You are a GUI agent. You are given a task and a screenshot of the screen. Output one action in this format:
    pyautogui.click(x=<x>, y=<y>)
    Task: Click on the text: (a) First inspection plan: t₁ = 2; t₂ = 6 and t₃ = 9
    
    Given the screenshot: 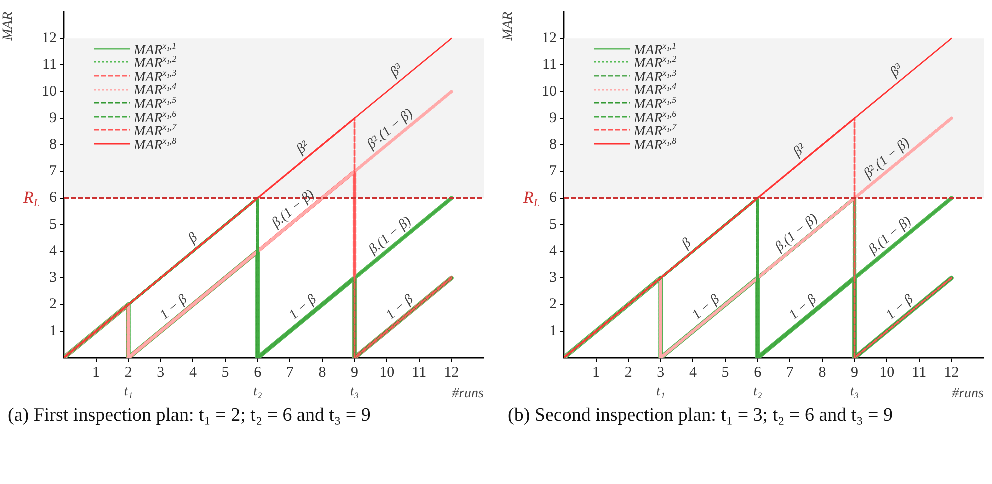 What is the action you would take?
    pyautogui.click(x=190, y=415)
    